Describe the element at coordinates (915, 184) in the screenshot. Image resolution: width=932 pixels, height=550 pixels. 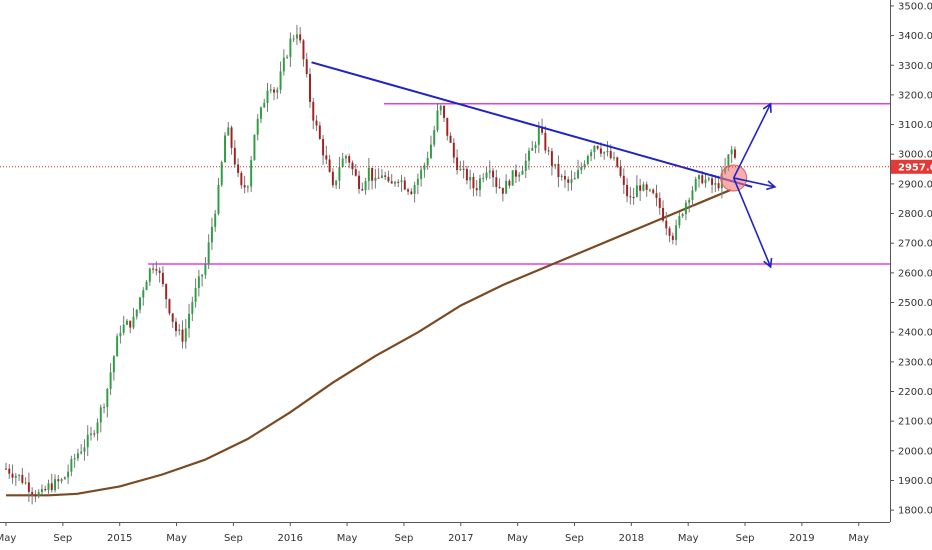
I see `y-tick-label: 2900.00` at that location.